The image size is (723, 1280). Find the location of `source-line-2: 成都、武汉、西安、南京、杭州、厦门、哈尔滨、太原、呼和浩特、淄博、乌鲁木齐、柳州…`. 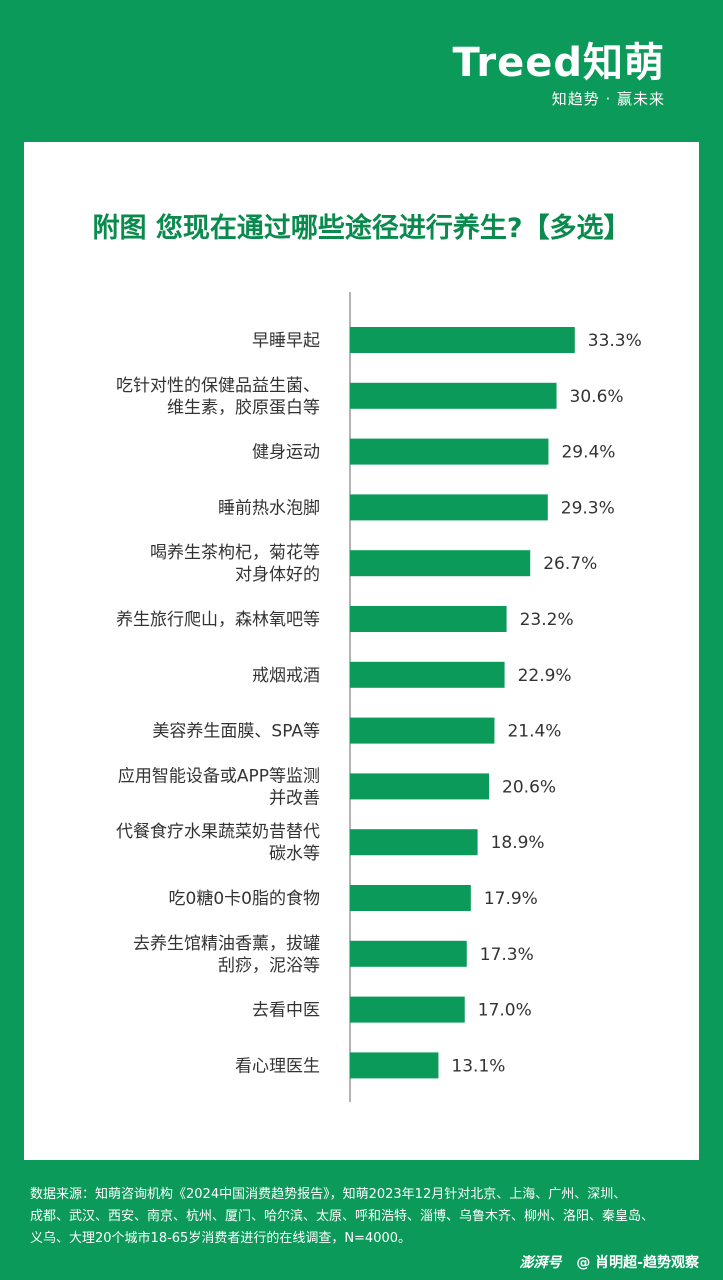

source-line-2: 成都、武汉、西安、南京、杭州、厦门、哈尔滨、太原、呼和浩特、淄博、乌鲁木齐、柳州… is located at coordinates (342, 1216).